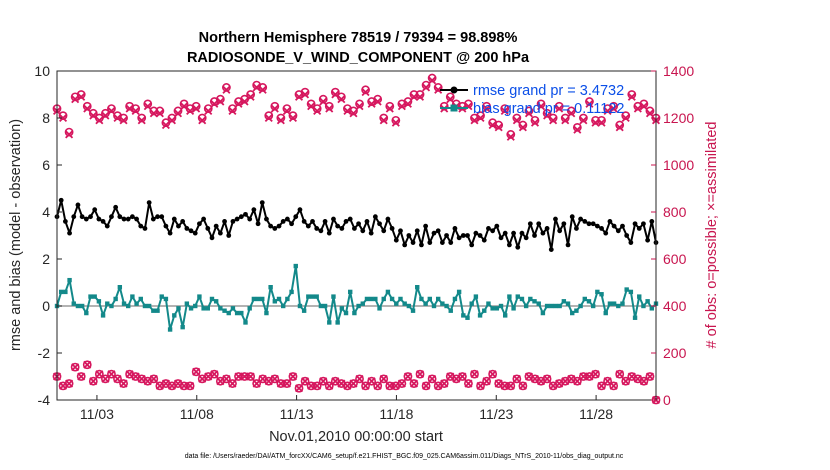 This screenshot has width=830, height=470. I want to click on y-axis-label: rmse and bias (model - observation), so click(16, 235).